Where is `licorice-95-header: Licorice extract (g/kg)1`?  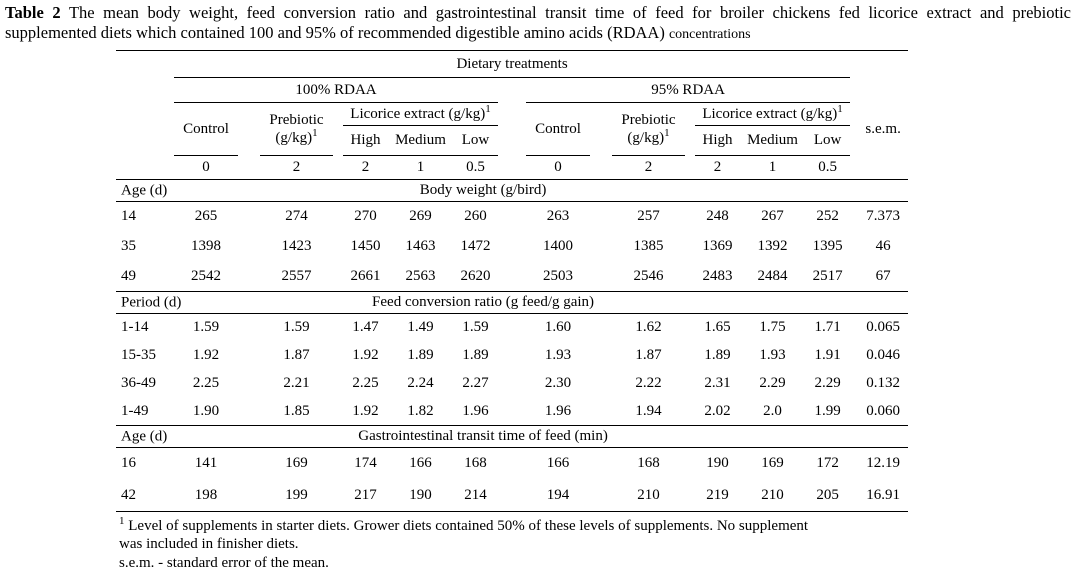 licorice-95-header: Licorice extract (g/kg)1 is located at coordinates (773, 114).